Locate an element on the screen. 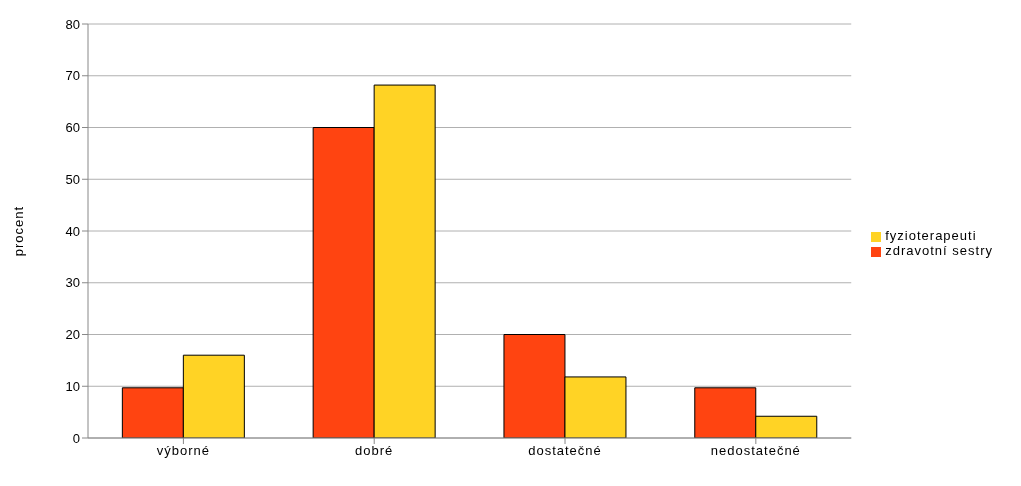  y-tick-label: 10 is located at coordinates (72, 386).